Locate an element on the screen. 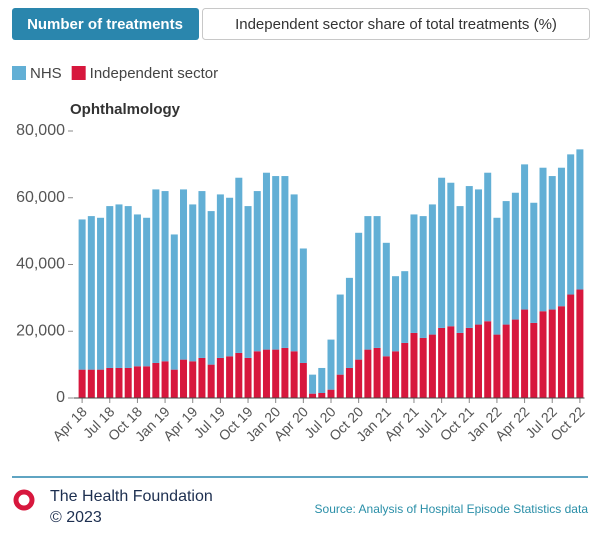 Image resolution: width=600 pixels, height=536 pixels. tab-active is located at coordinates (105, 24).